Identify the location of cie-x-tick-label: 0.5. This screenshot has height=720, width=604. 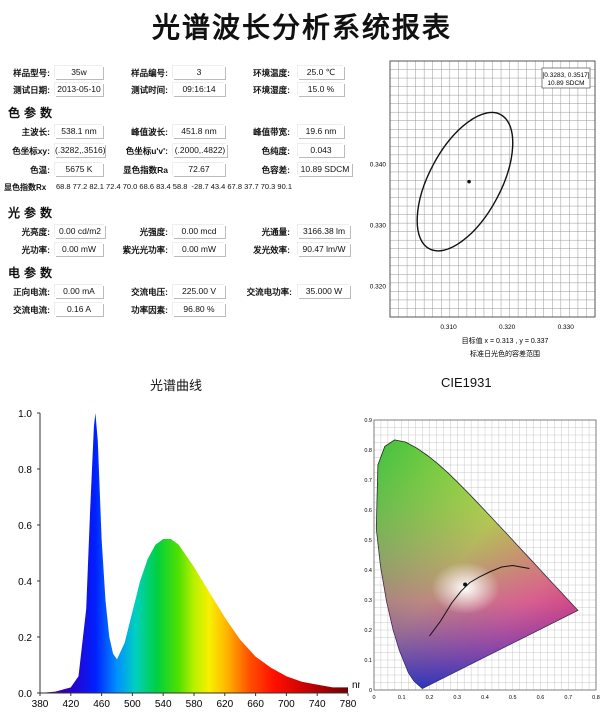
(513, 698).